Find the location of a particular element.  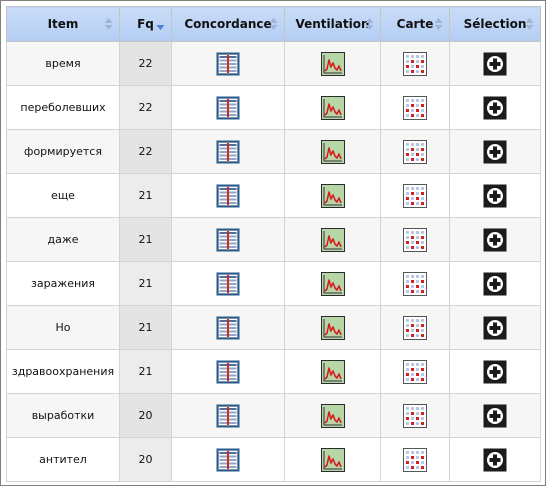

item-cell: здравоохранения is located at coordinates (63, 371).